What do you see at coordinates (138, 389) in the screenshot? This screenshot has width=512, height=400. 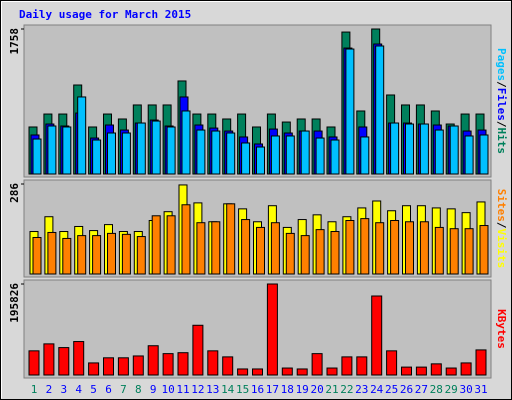 I see `x-tick-label: 8` at bounding box center [138, 389].